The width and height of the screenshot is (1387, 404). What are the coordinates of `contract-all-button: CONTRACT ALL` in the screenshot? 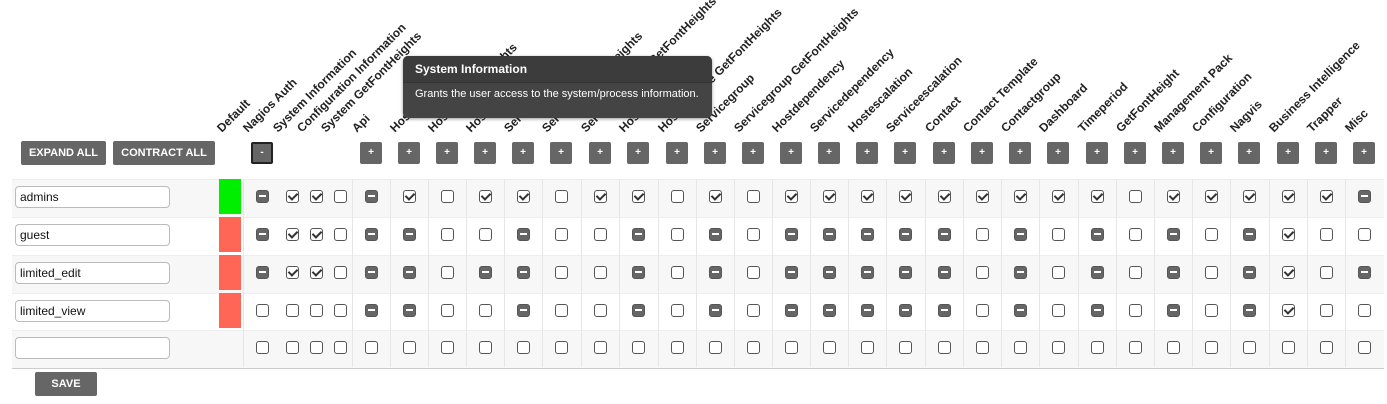 It's located at (164, 153).